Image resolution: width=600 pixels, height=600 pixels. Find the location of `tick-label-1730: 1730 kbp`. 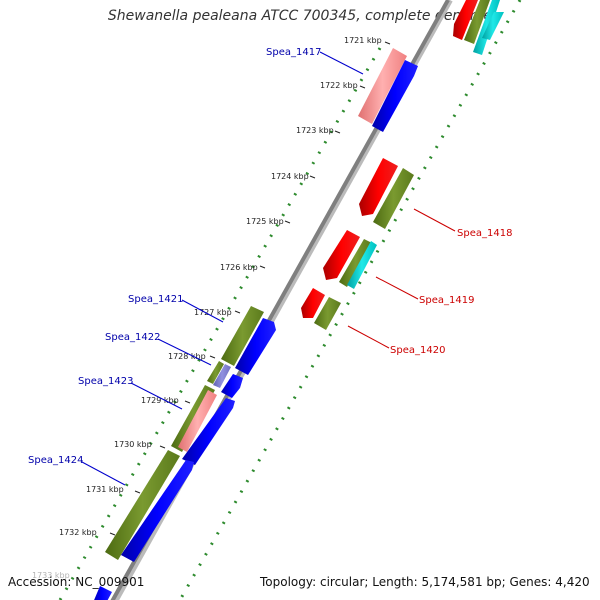

tick-label-1730: 1730 kbp is located at coordinates (133, 444).